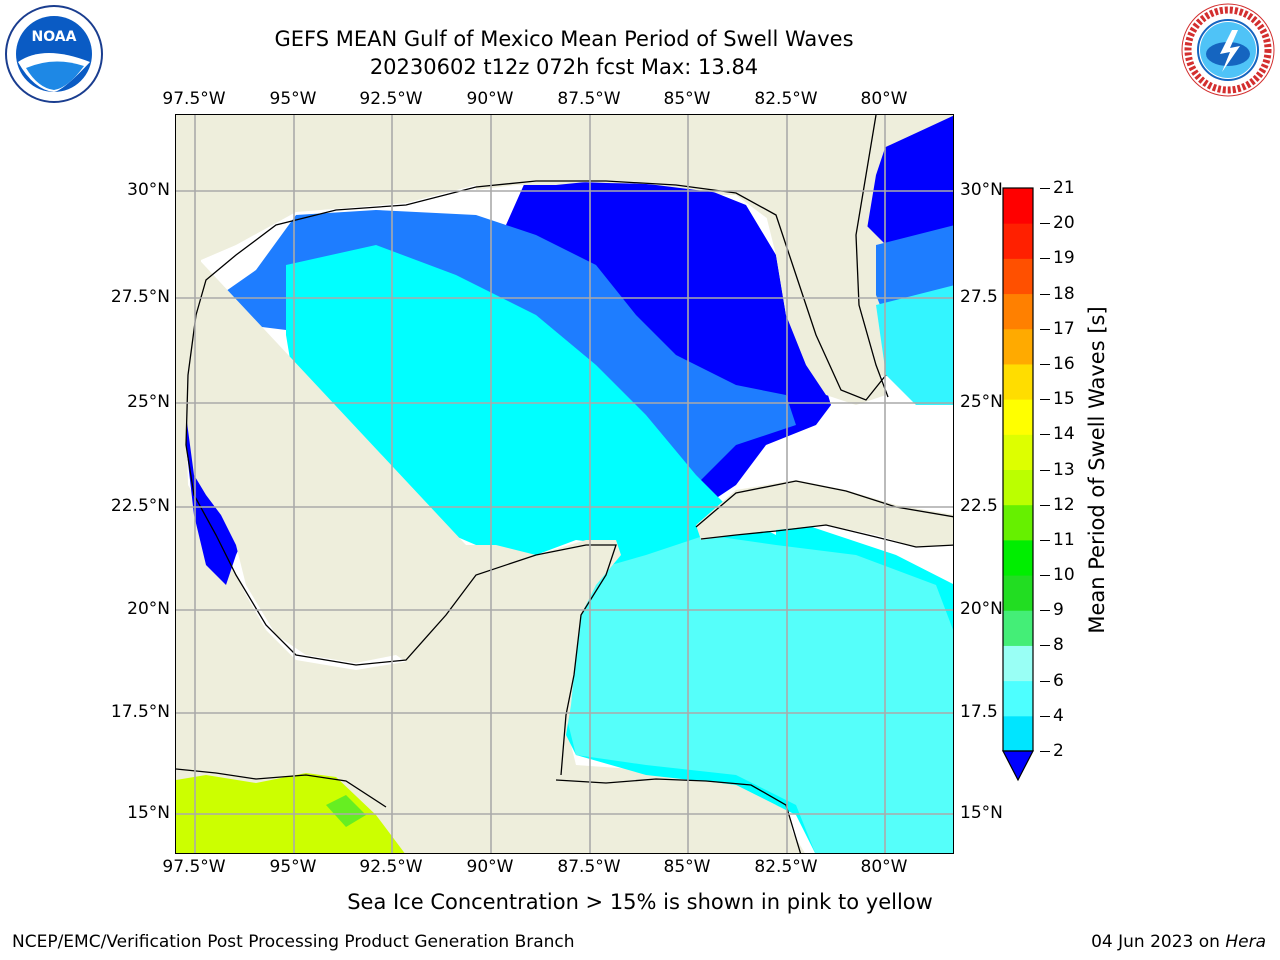  What do you see at coordinates (140, 506) in the screenshot?
I see `lat-label: 22.5°N` at bounding box center [140, 506].